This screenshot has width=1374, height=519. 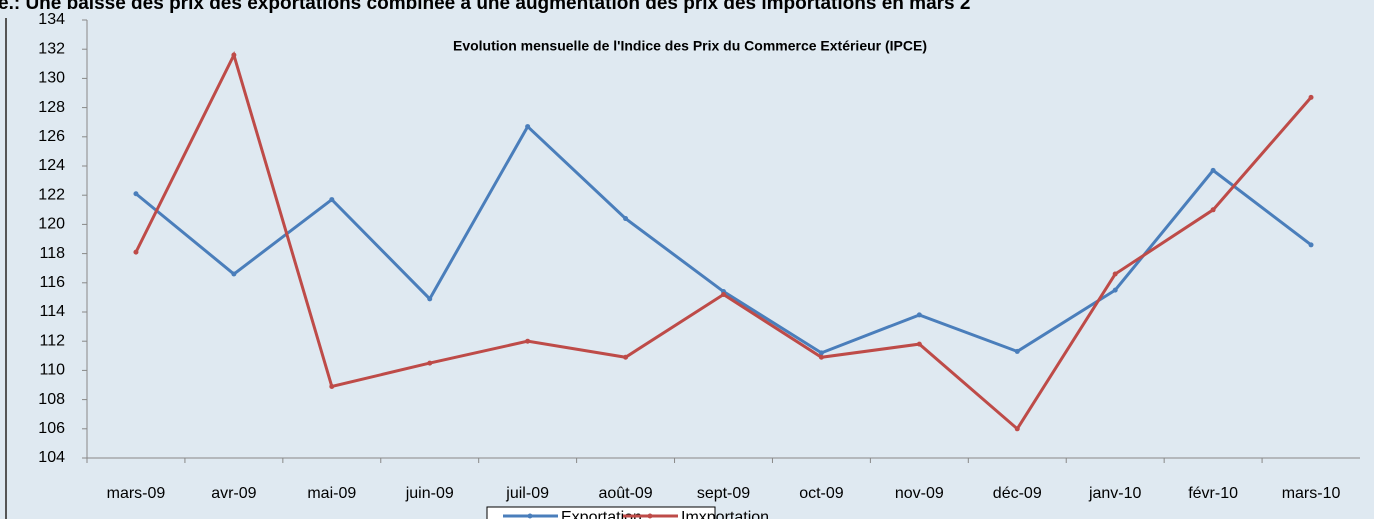 I want to click on y-tick-label: 112, so click(x=52, y=340).